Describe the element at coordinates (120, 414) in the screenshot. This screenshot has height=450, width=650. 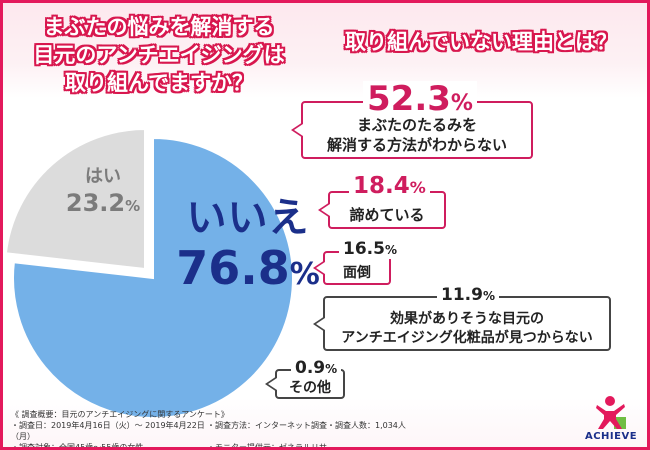
I see `survey-heading: 《 調査概要：目元のアンチエイジングに関するアンケート》` at that location.